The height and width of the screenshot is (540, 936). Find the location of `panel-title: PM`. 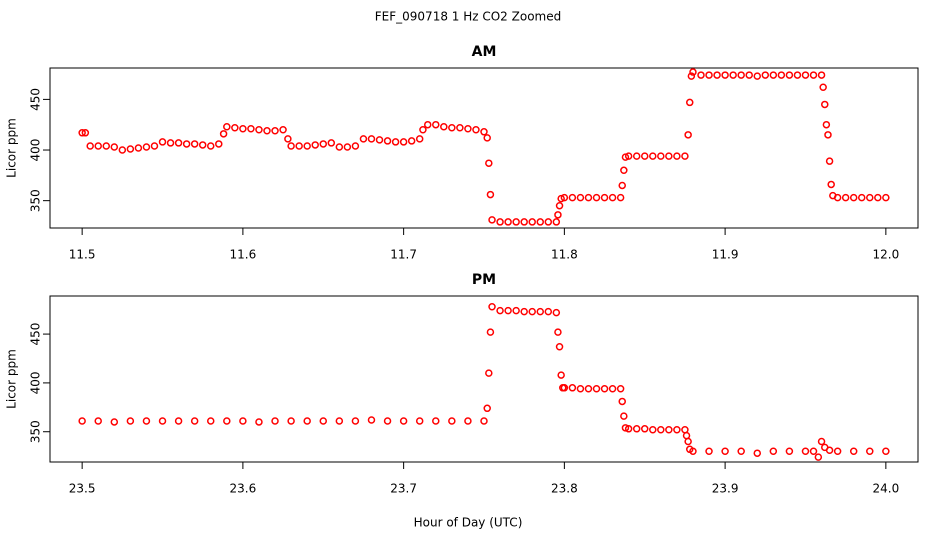

panel-title: PM is located at coordinates (484, 280).